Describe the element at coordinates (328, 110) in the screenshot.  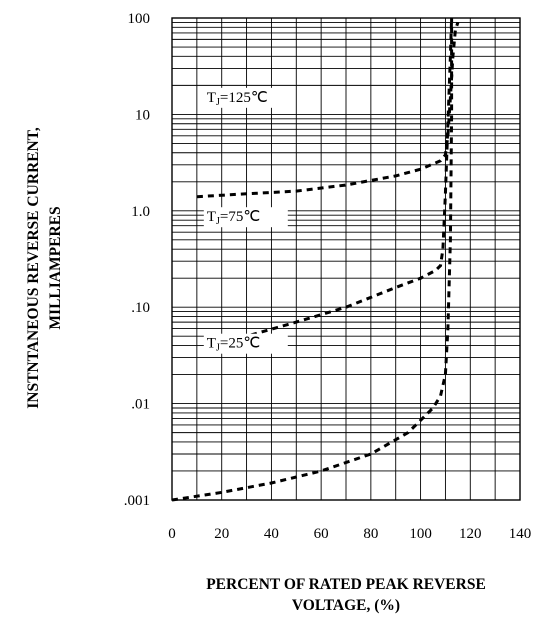
I see `series-line` at that location.